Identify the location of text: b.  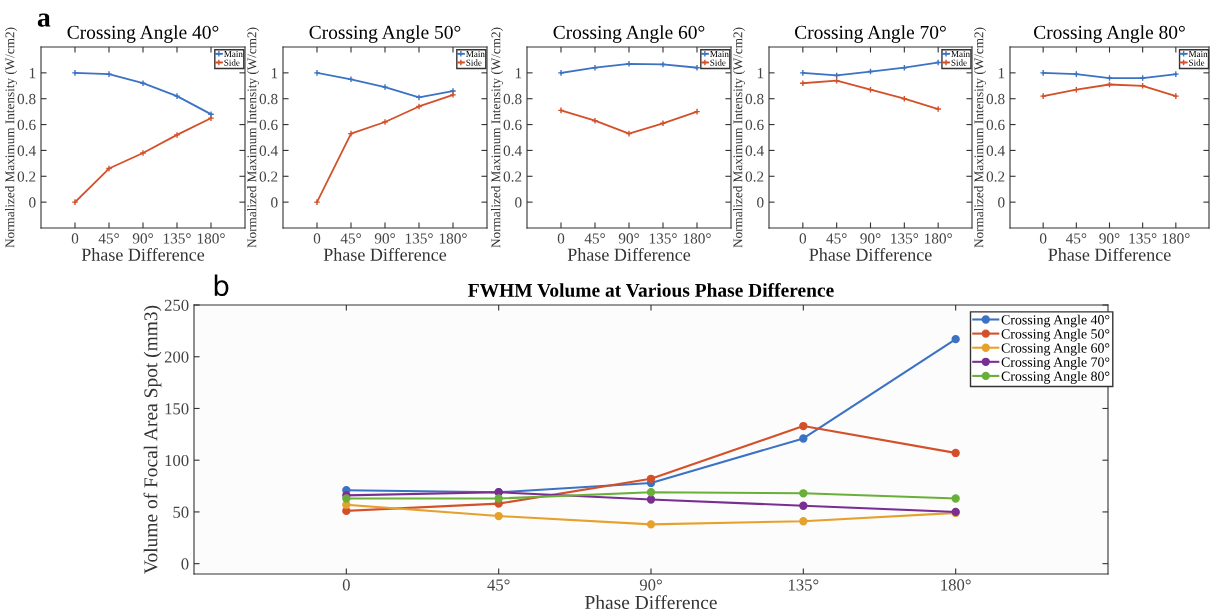
(221, 285).